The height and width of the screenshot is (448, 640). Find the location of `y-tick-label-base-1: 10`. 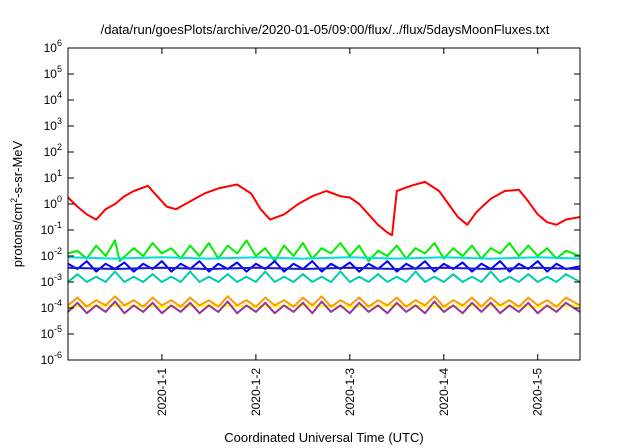

y-tick-label-base-1: 10 is located at coordinates (48, 334).